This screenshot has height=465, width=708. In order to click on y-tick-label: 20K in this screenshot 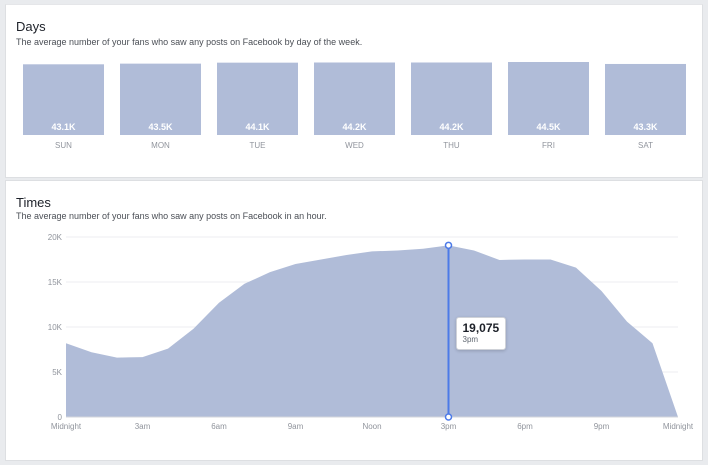, I will do `click(55, 237)`.